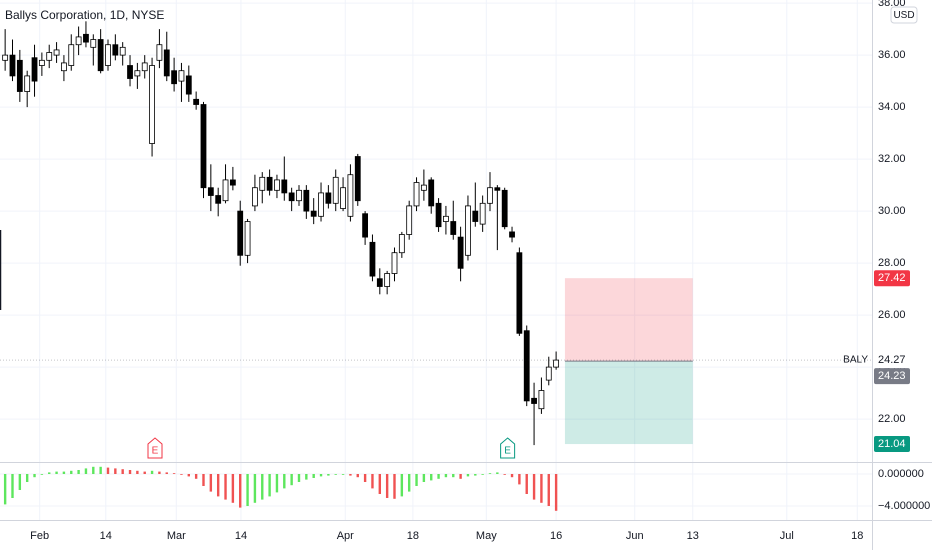 Image resolution: width=932 pixels, height=550 pixels. Describe the element at coordinates (892, 444) in the screenshot. I see `target-label: 21.04` at that location.